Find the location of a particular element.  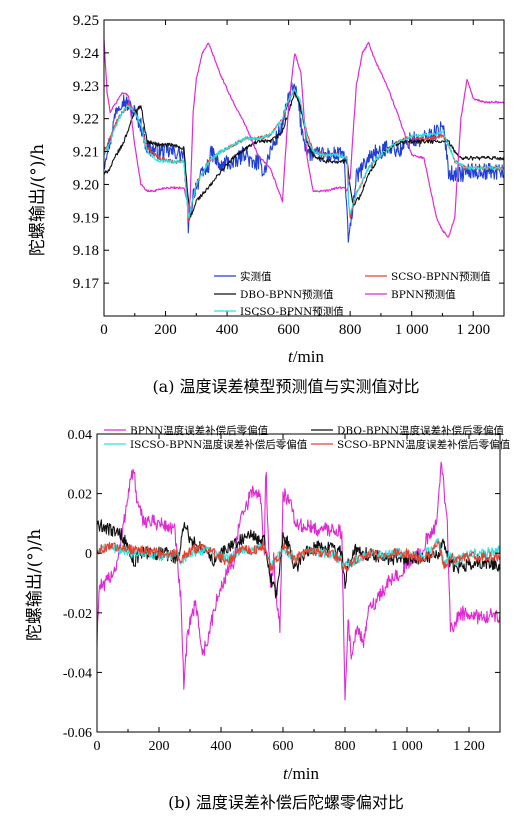

chart-a-caption: (a) 温度误差模型预测值与实测值对比 is located at coordinates (285, 386).